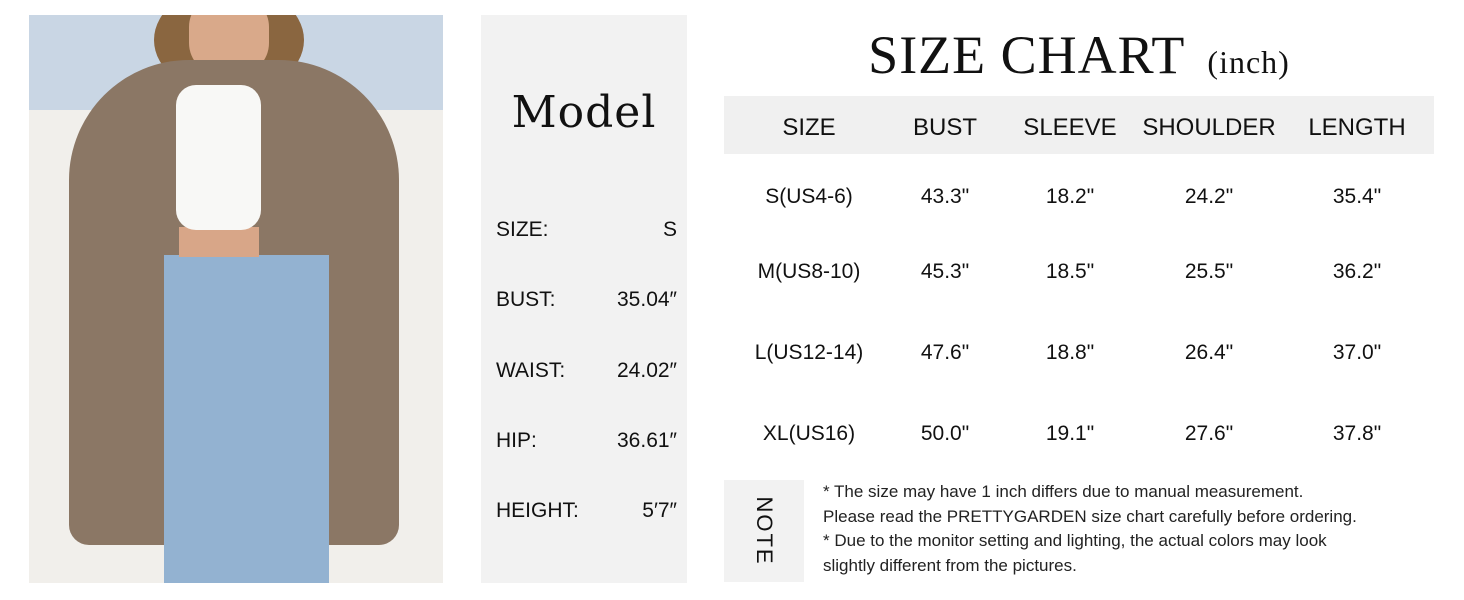 This screenshot has height=600, width=1464. Describe the element at coordinates (586, 511) in the screenshot. I see `model-row: HEIGHT: 5′7″` at that location.